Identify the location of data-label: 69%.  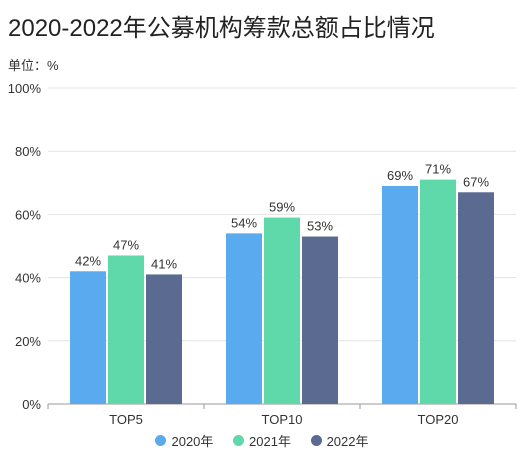
(400, 175).